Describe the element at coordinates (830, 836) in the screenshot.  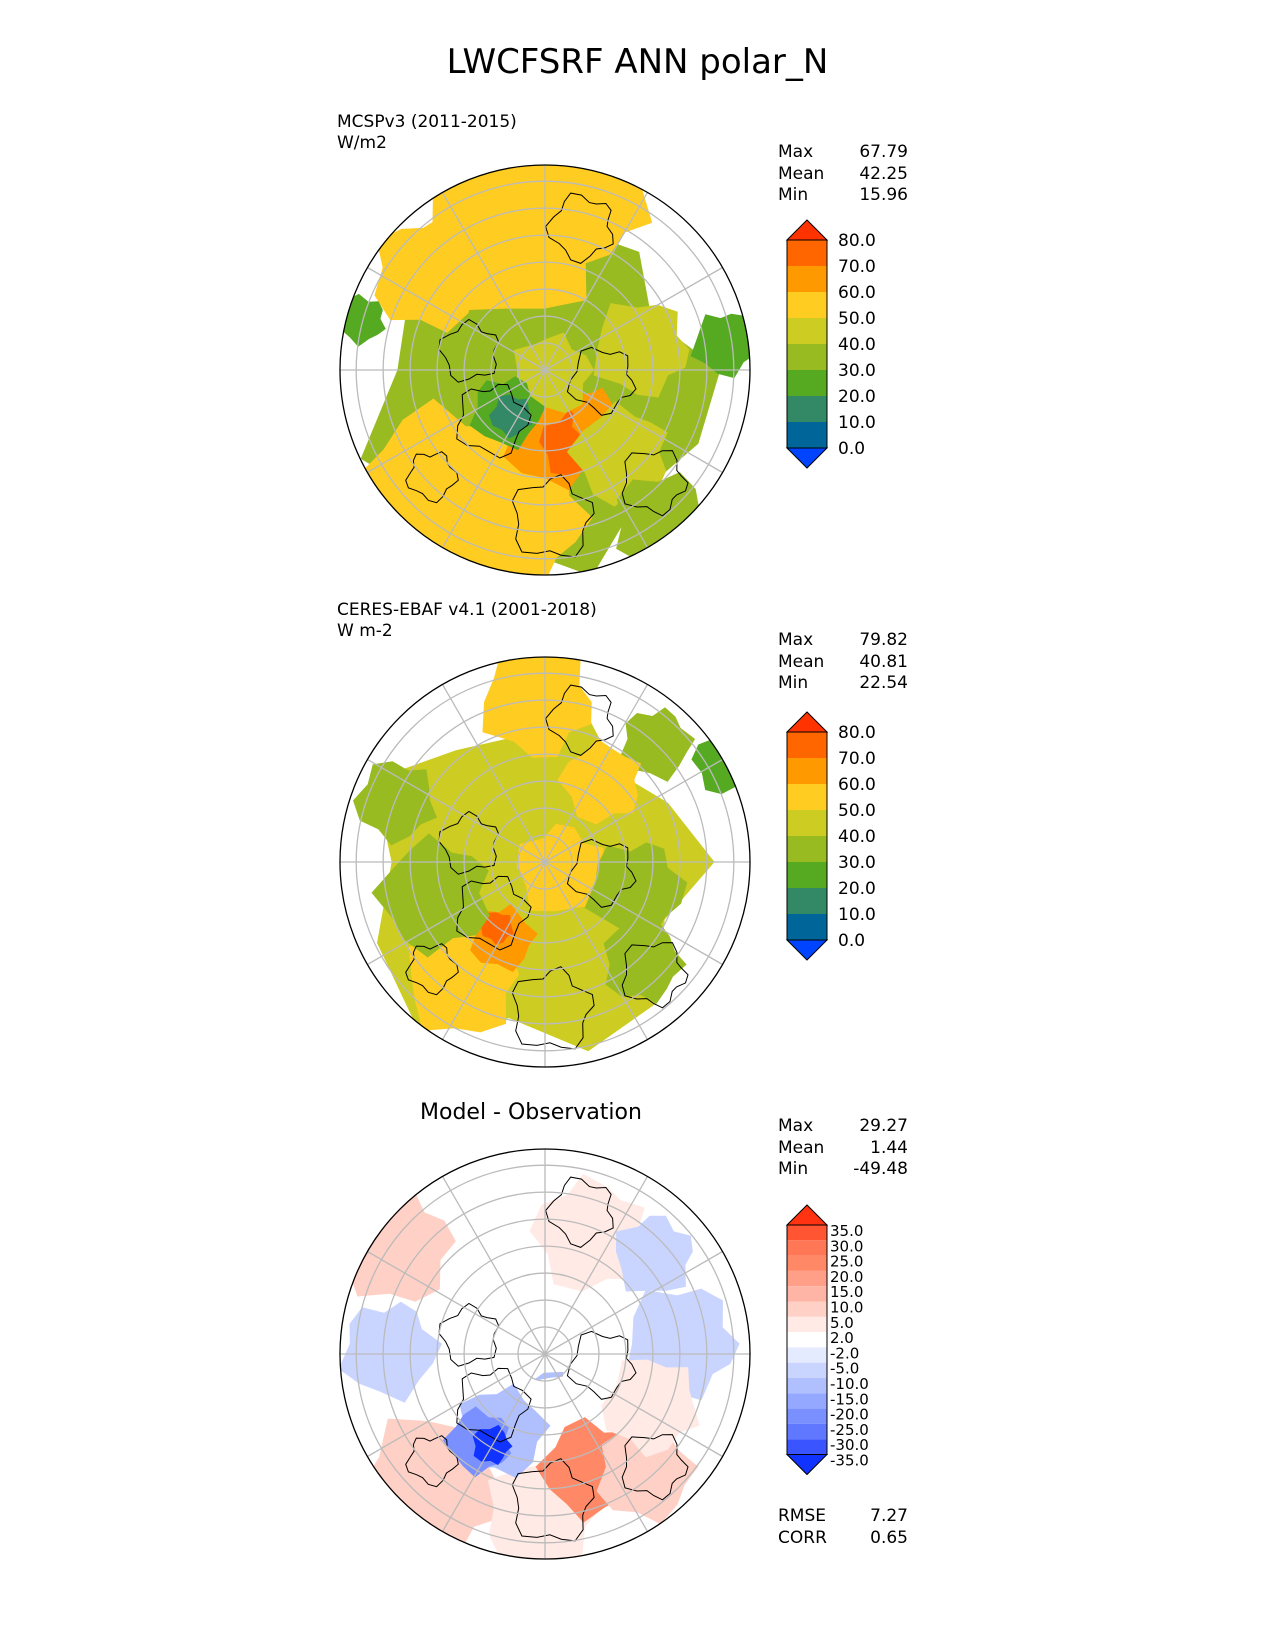
I see `colorbar-2: 80.0 70.0 60.0 50.0 40.0 30.0 20.0 10.0 0.0` at that location.